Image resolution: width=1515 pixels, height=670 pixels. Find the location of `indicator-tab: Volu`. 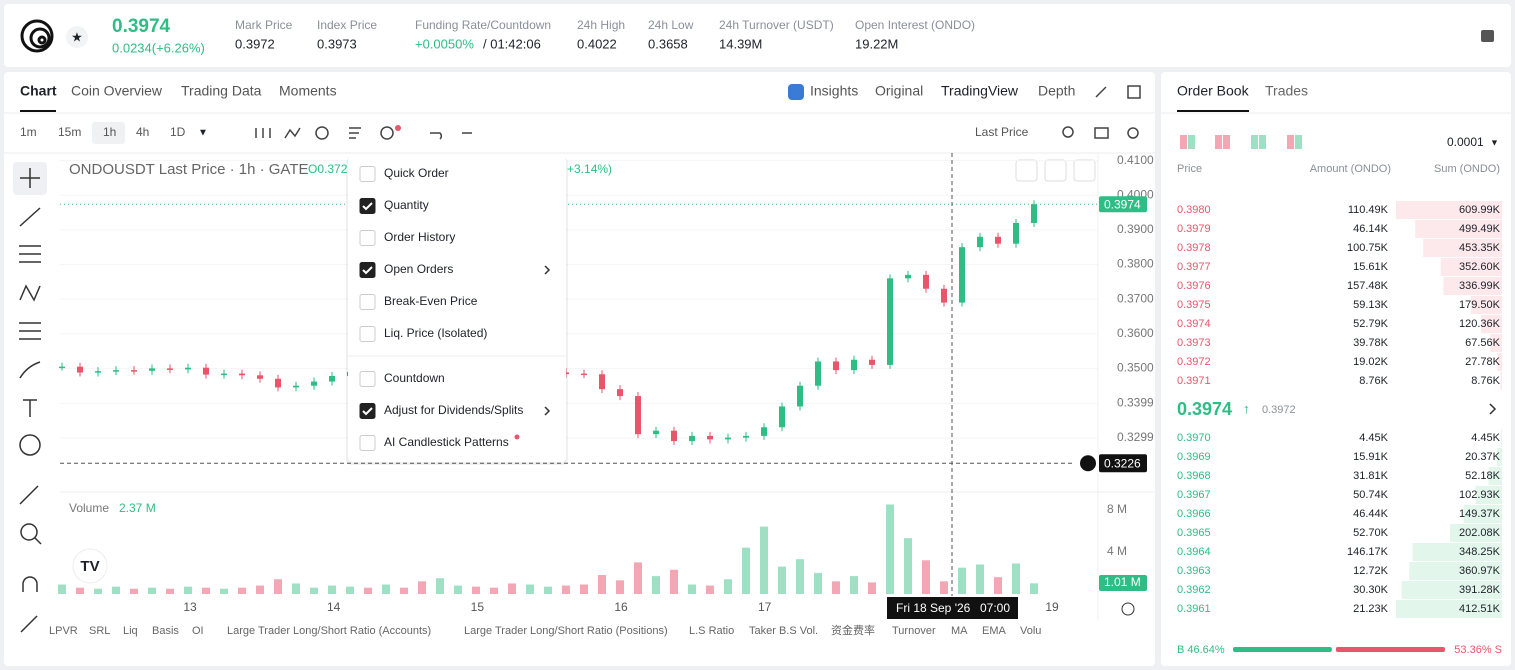

indicator-tab: Volu is located at coordinates (1030, 631).